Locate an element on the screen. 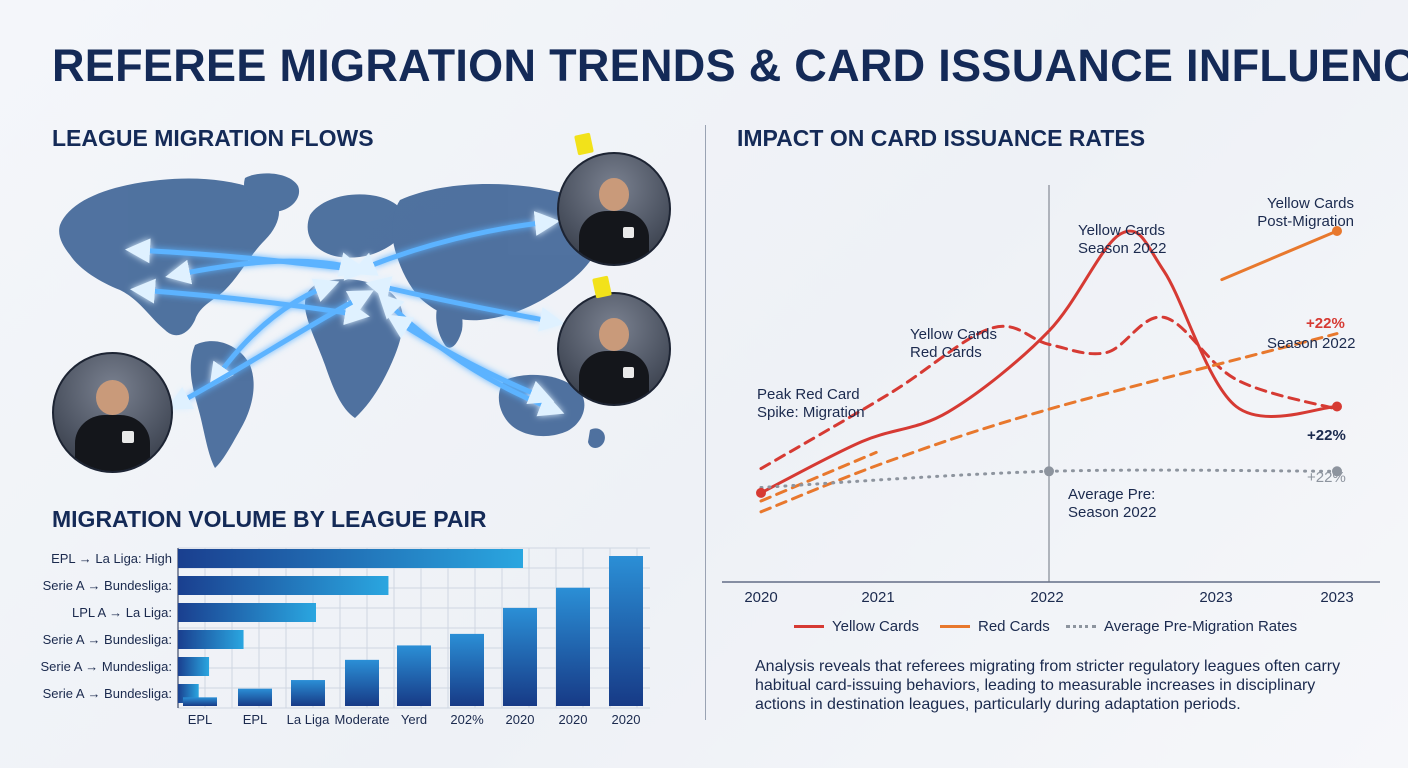 Image resolution: width=1408 pixels, height=768 pixels. annotation-yellow-red: Yellow Cards Red Cards is located at coordinates (953, 343).